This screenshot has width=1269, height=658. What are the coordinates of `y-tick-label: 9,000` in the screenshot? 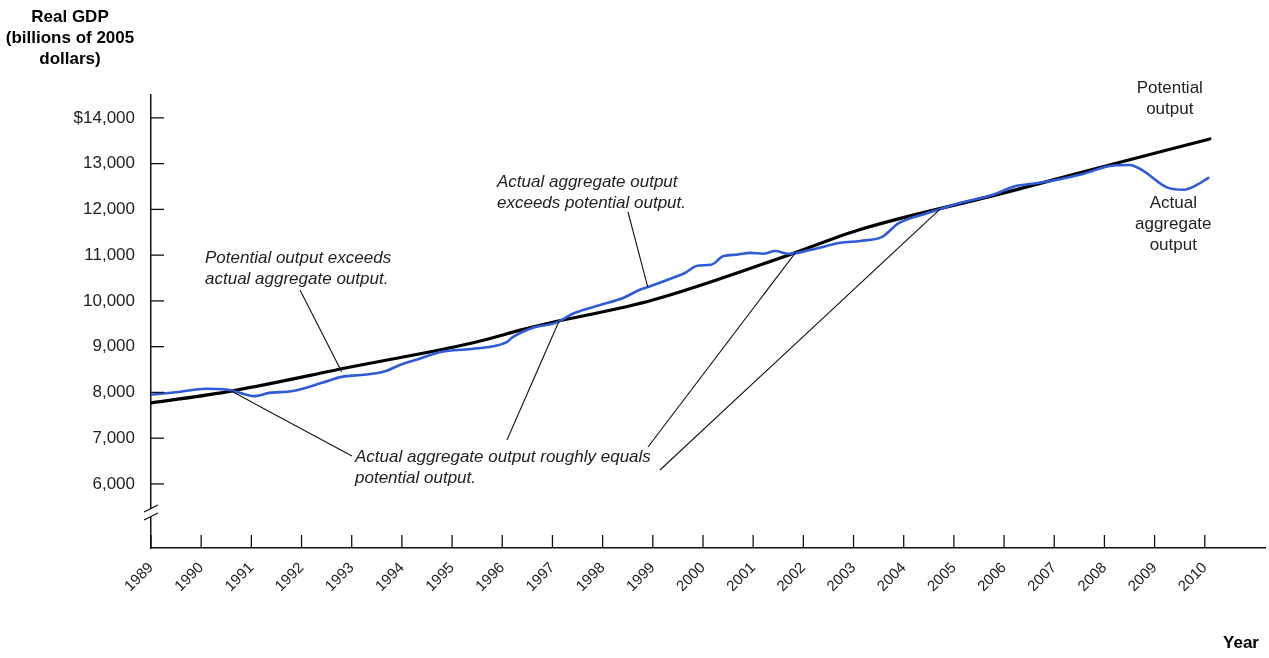 It's located at (113, 346).